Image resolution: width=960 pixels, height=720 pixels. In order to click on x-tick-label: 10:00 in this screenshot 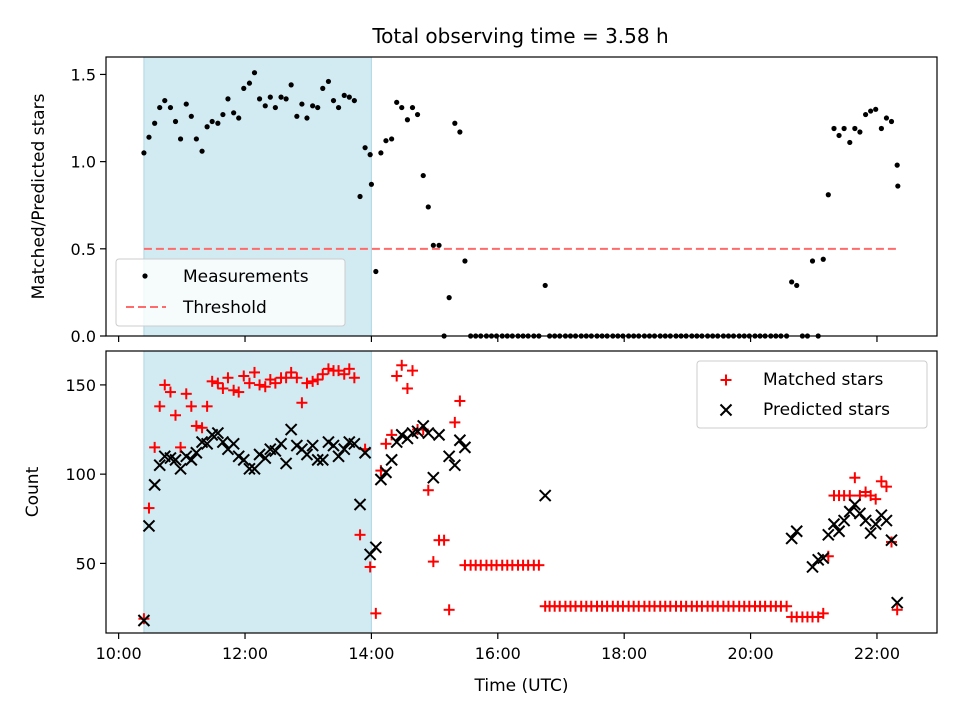, I will do `click(119, 653)`.